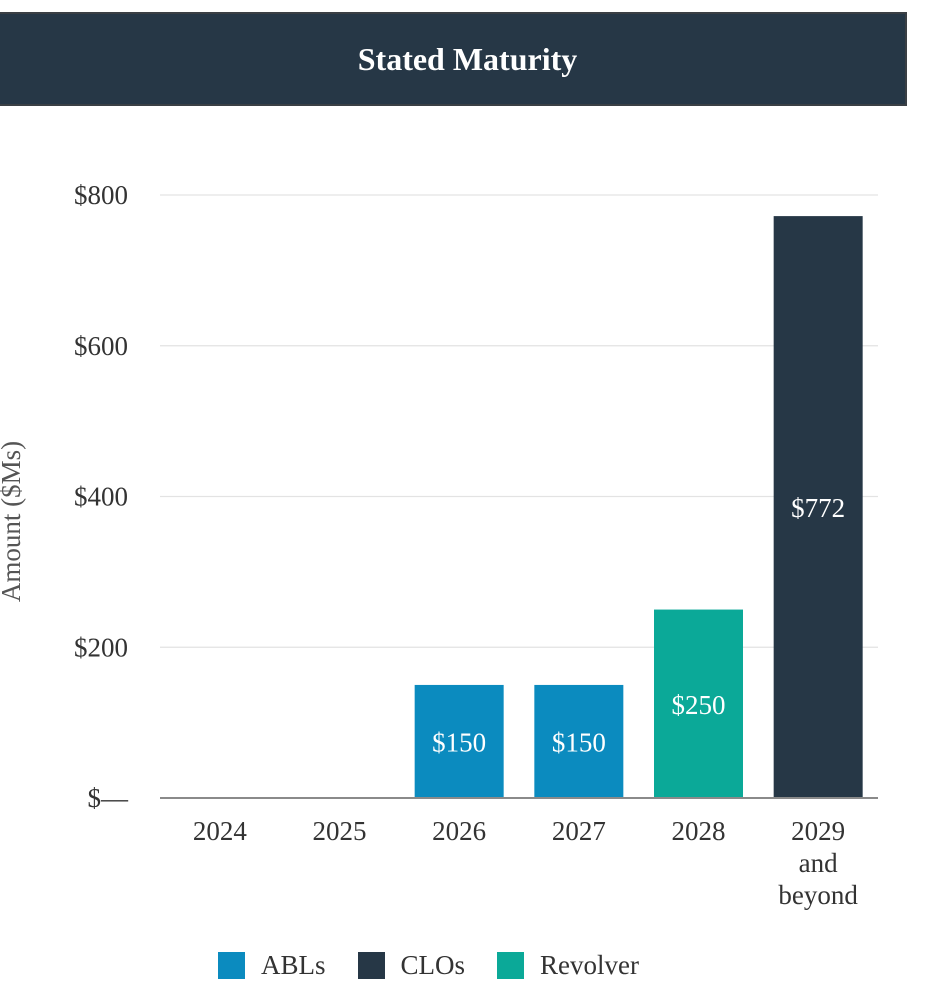 This screenshot has width=928, height=1006. I want to click on legend-item-revolver: Revolver, so click(568, 965).